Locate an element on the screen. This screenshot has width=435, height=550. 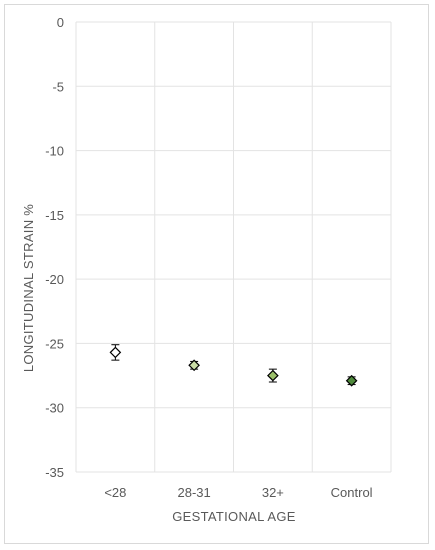
data-points is located at coordinates (233, 365).